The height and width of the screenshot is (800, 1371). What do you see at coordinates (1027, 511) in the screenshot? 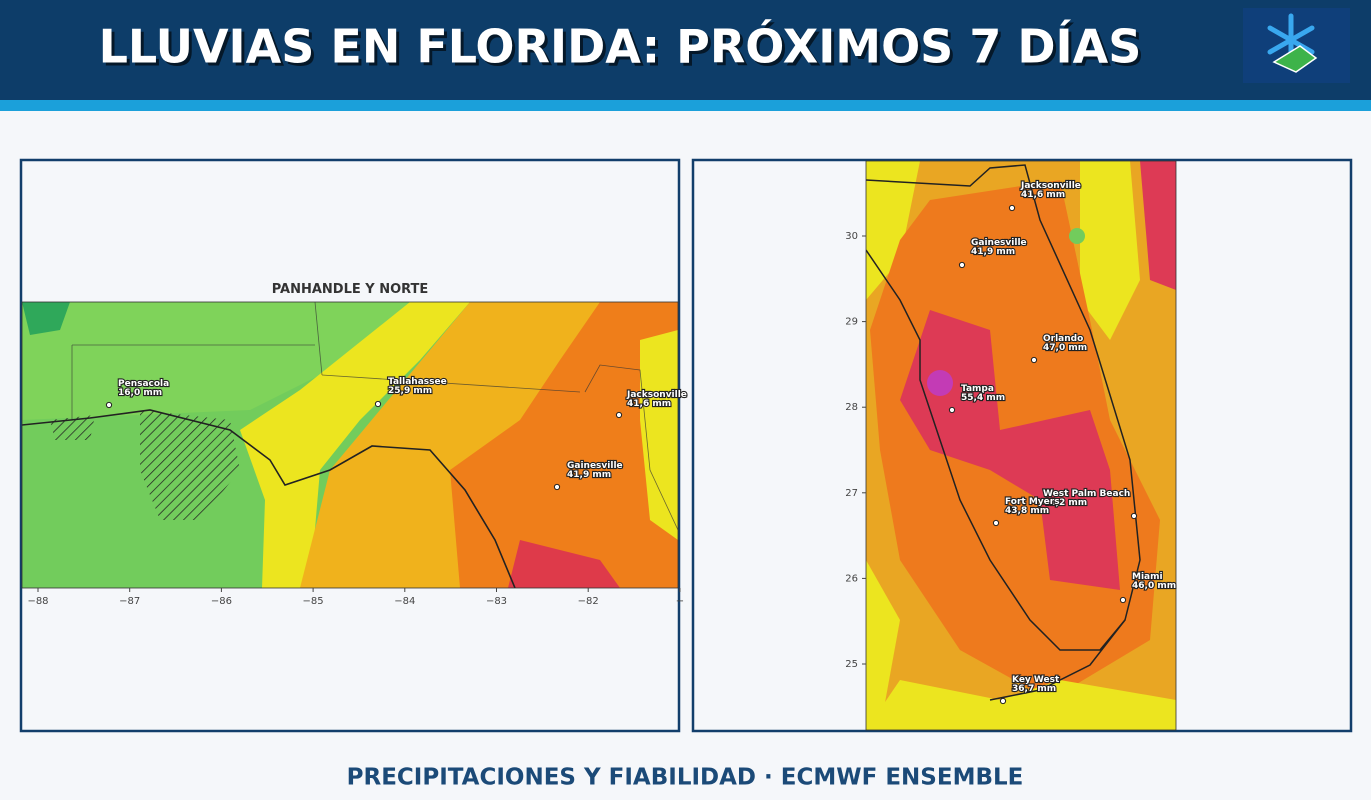
I see `city-amount: 43,8 mm` at bounding box center [1027, 511].